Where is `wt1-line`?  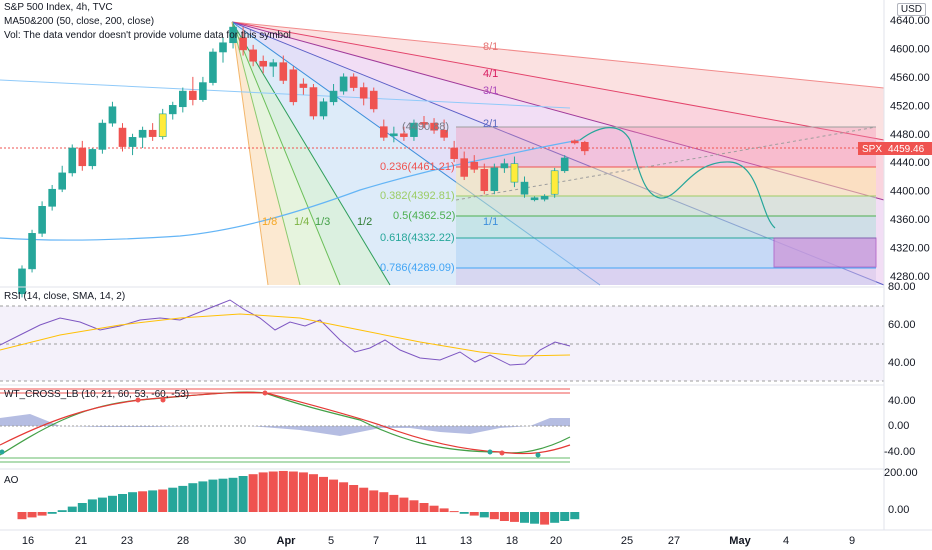 wt1-line is located at coordinates (285, 423).